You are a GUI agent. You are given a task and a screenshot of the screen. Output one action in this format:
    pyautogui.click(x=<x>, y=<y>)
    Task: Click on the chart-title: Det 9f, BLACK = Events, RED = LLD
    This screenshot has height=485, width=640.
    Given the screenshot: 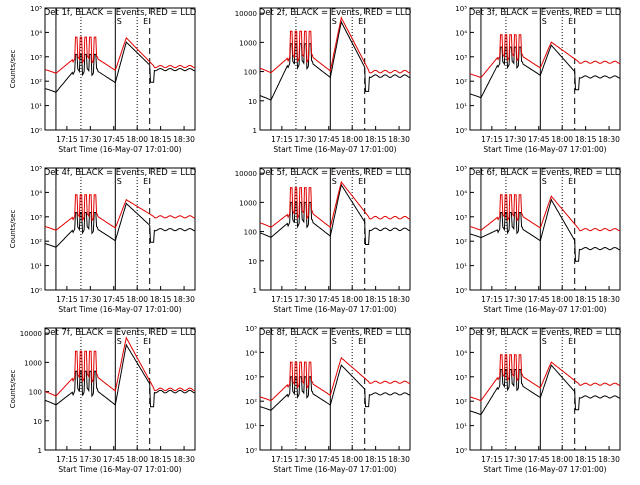 What is the action you would take?
    pyautogui.click(x=545, y=333)
    